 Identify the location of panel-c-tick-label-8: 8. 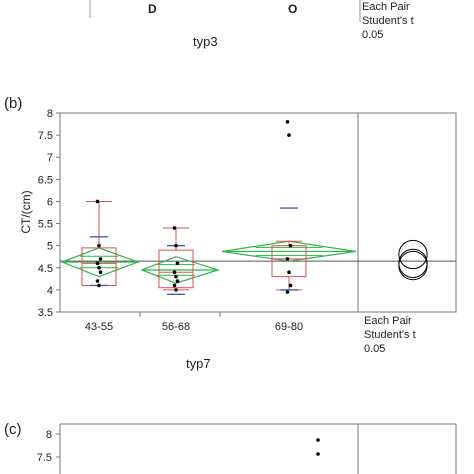
(49, 435).